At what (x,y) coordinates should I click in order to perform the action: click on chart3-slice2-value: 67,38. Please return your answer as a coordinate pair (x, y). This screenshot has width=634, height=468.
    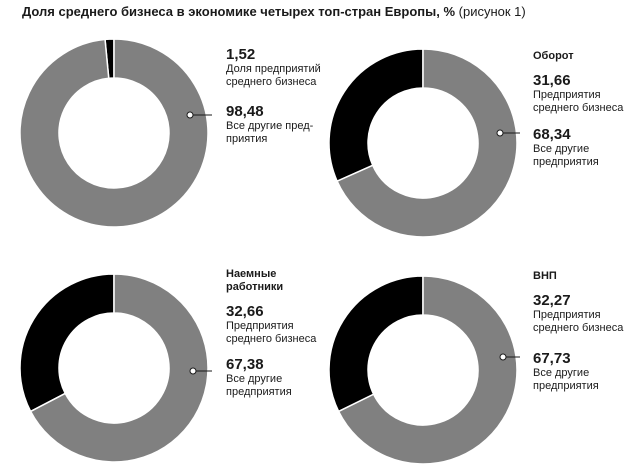
    Looking at the image, I should click on (245, 364).